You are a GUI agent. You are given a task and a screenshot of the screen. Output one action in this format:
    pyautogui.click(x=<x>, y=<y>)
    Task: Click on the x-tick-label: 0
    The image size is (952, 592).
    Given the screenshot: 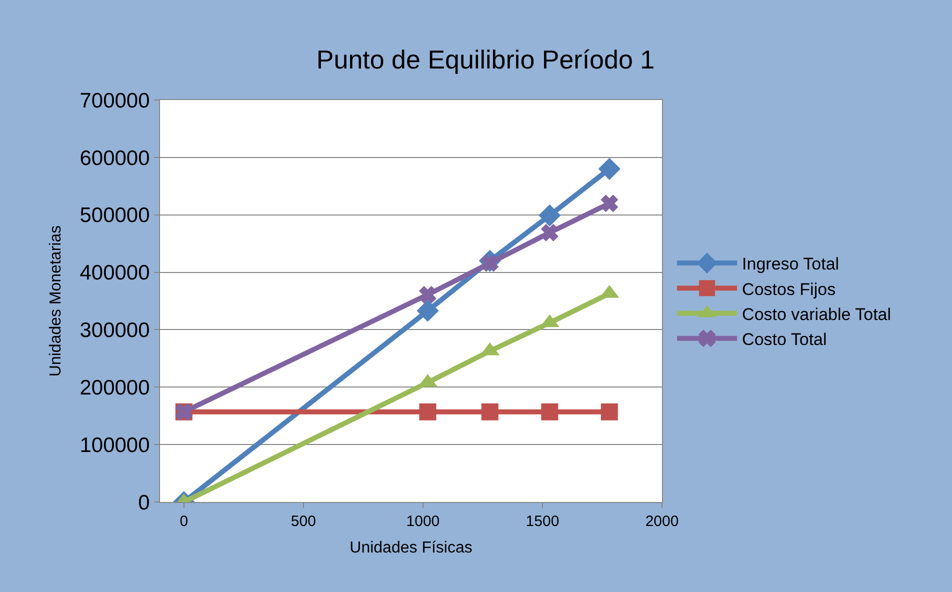 What is the action you would take?
    pyautogui.click(x=184, y=521)
    